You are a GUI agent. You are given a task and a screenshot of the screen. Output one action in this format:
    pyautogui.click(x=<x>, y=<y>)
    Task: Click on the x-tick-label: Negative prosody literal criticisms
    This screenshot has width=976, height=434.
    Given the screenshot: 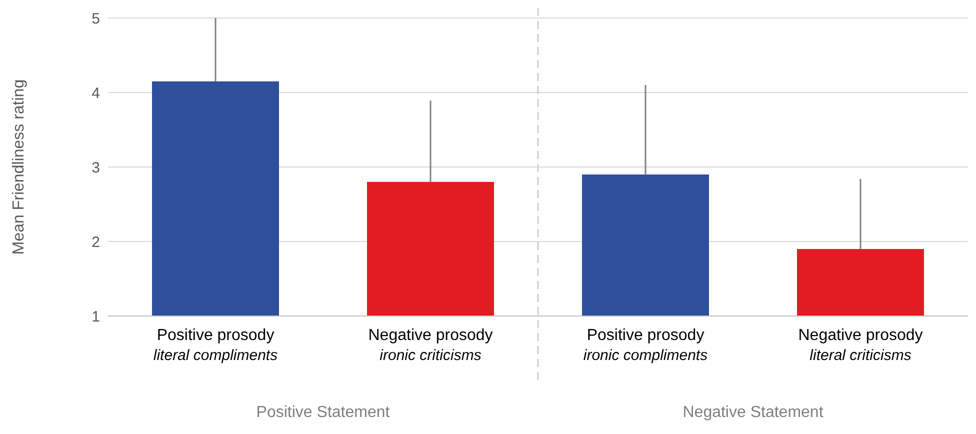 What is the action you would take?
    pyautogui.click(x=860, y=345)
    